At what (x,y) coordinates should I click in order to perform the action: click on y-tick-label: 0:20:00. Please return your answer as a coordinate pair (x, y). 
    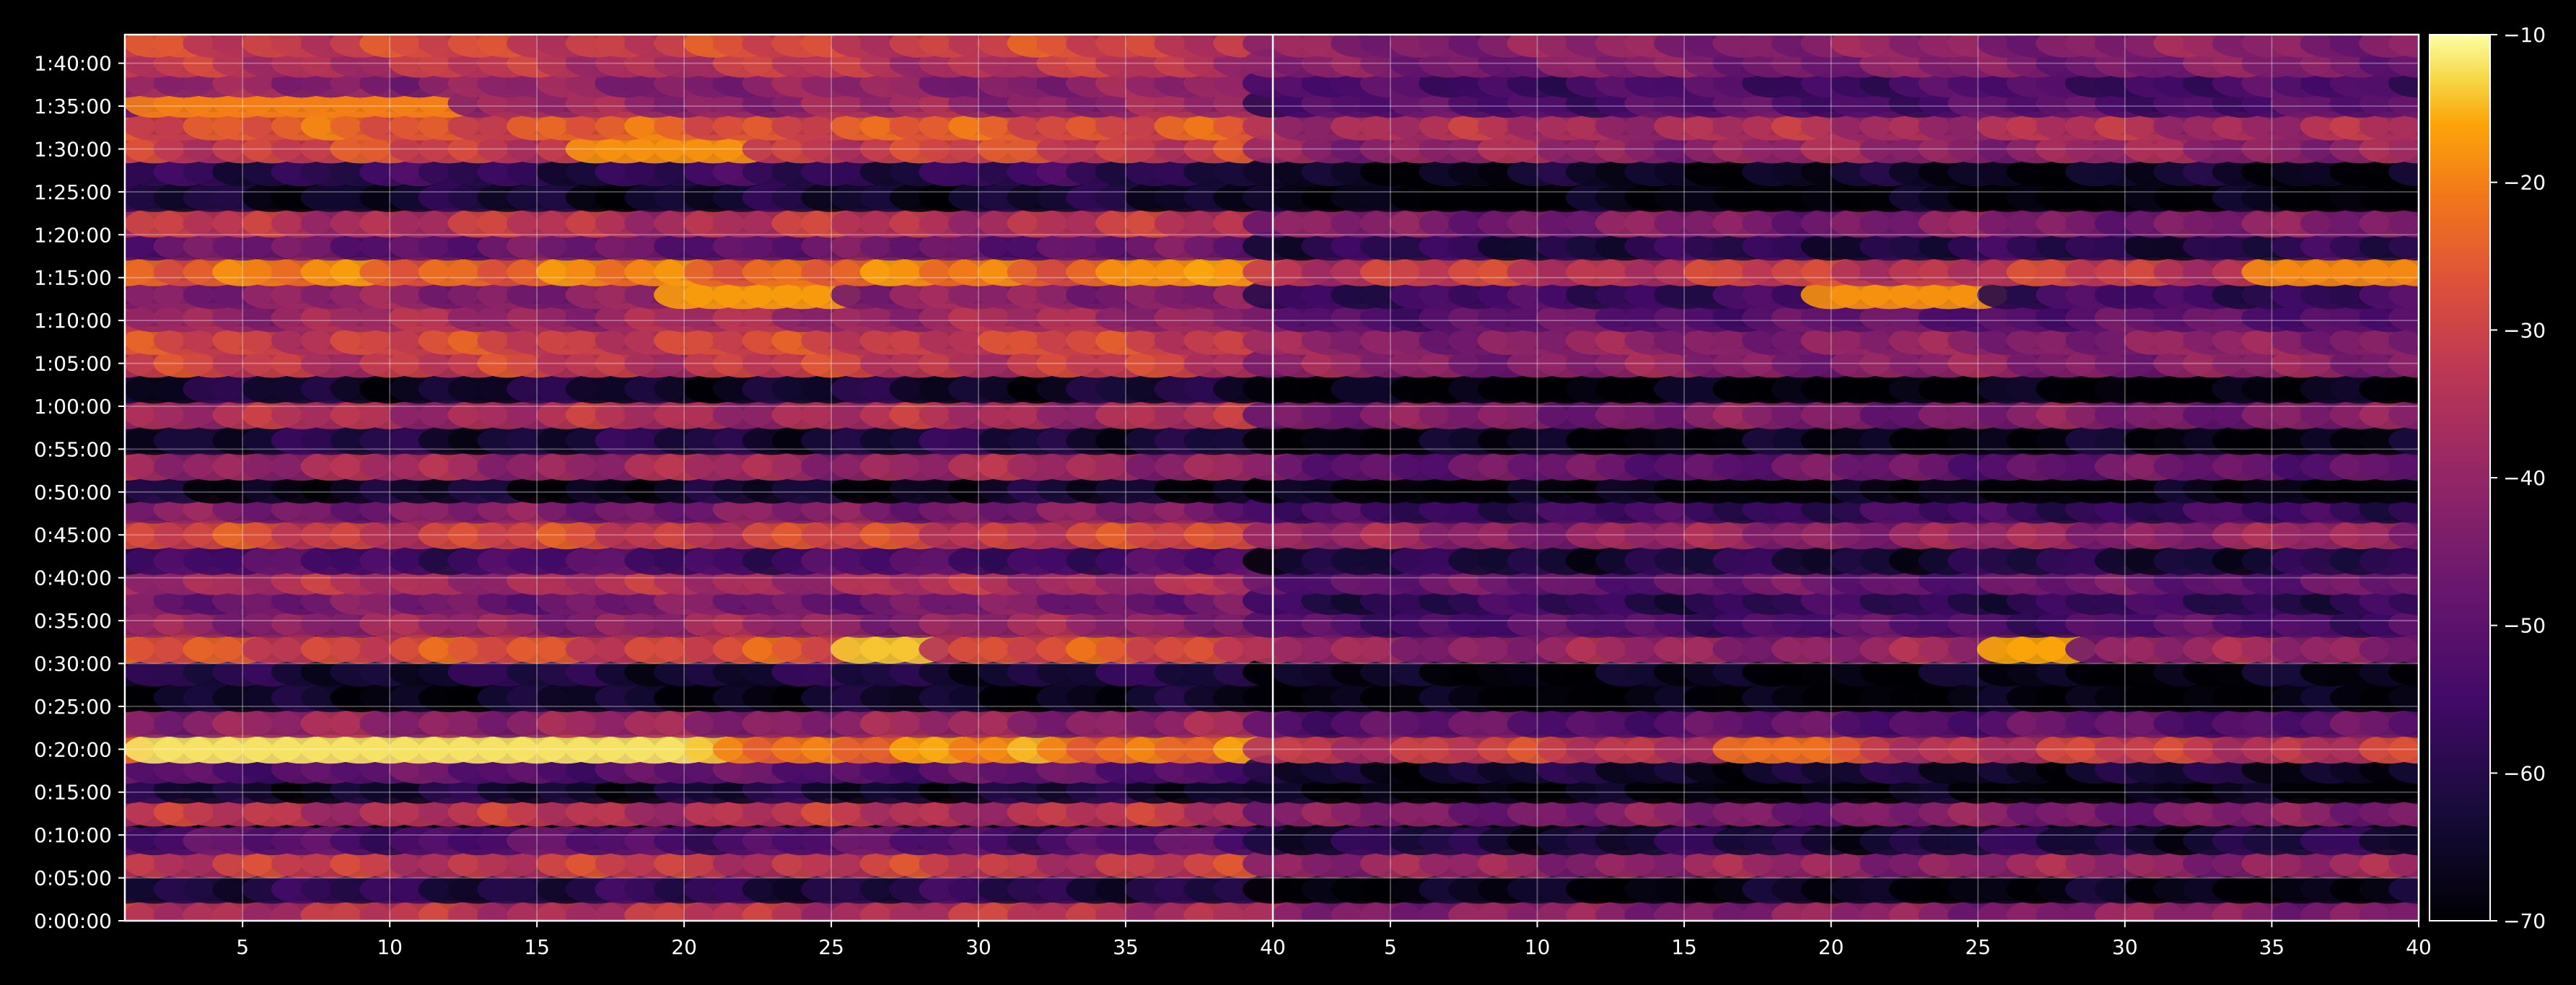
    Looking at the image, I should click on (73, 749).